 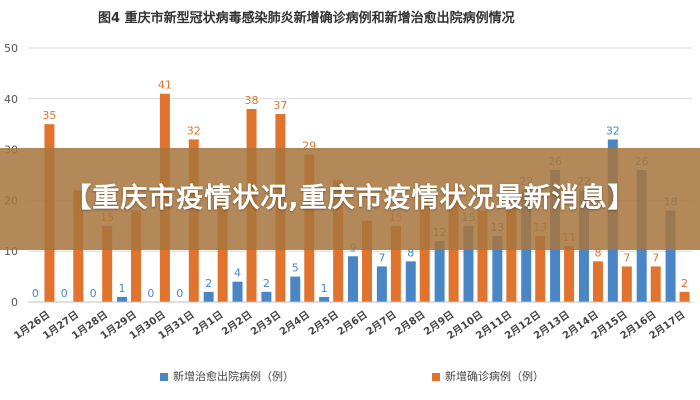 What do you see at coordinates (684, 283) in the screenshot?
I see `data-label-confirmed: 2` at bounding box center [684, 283].